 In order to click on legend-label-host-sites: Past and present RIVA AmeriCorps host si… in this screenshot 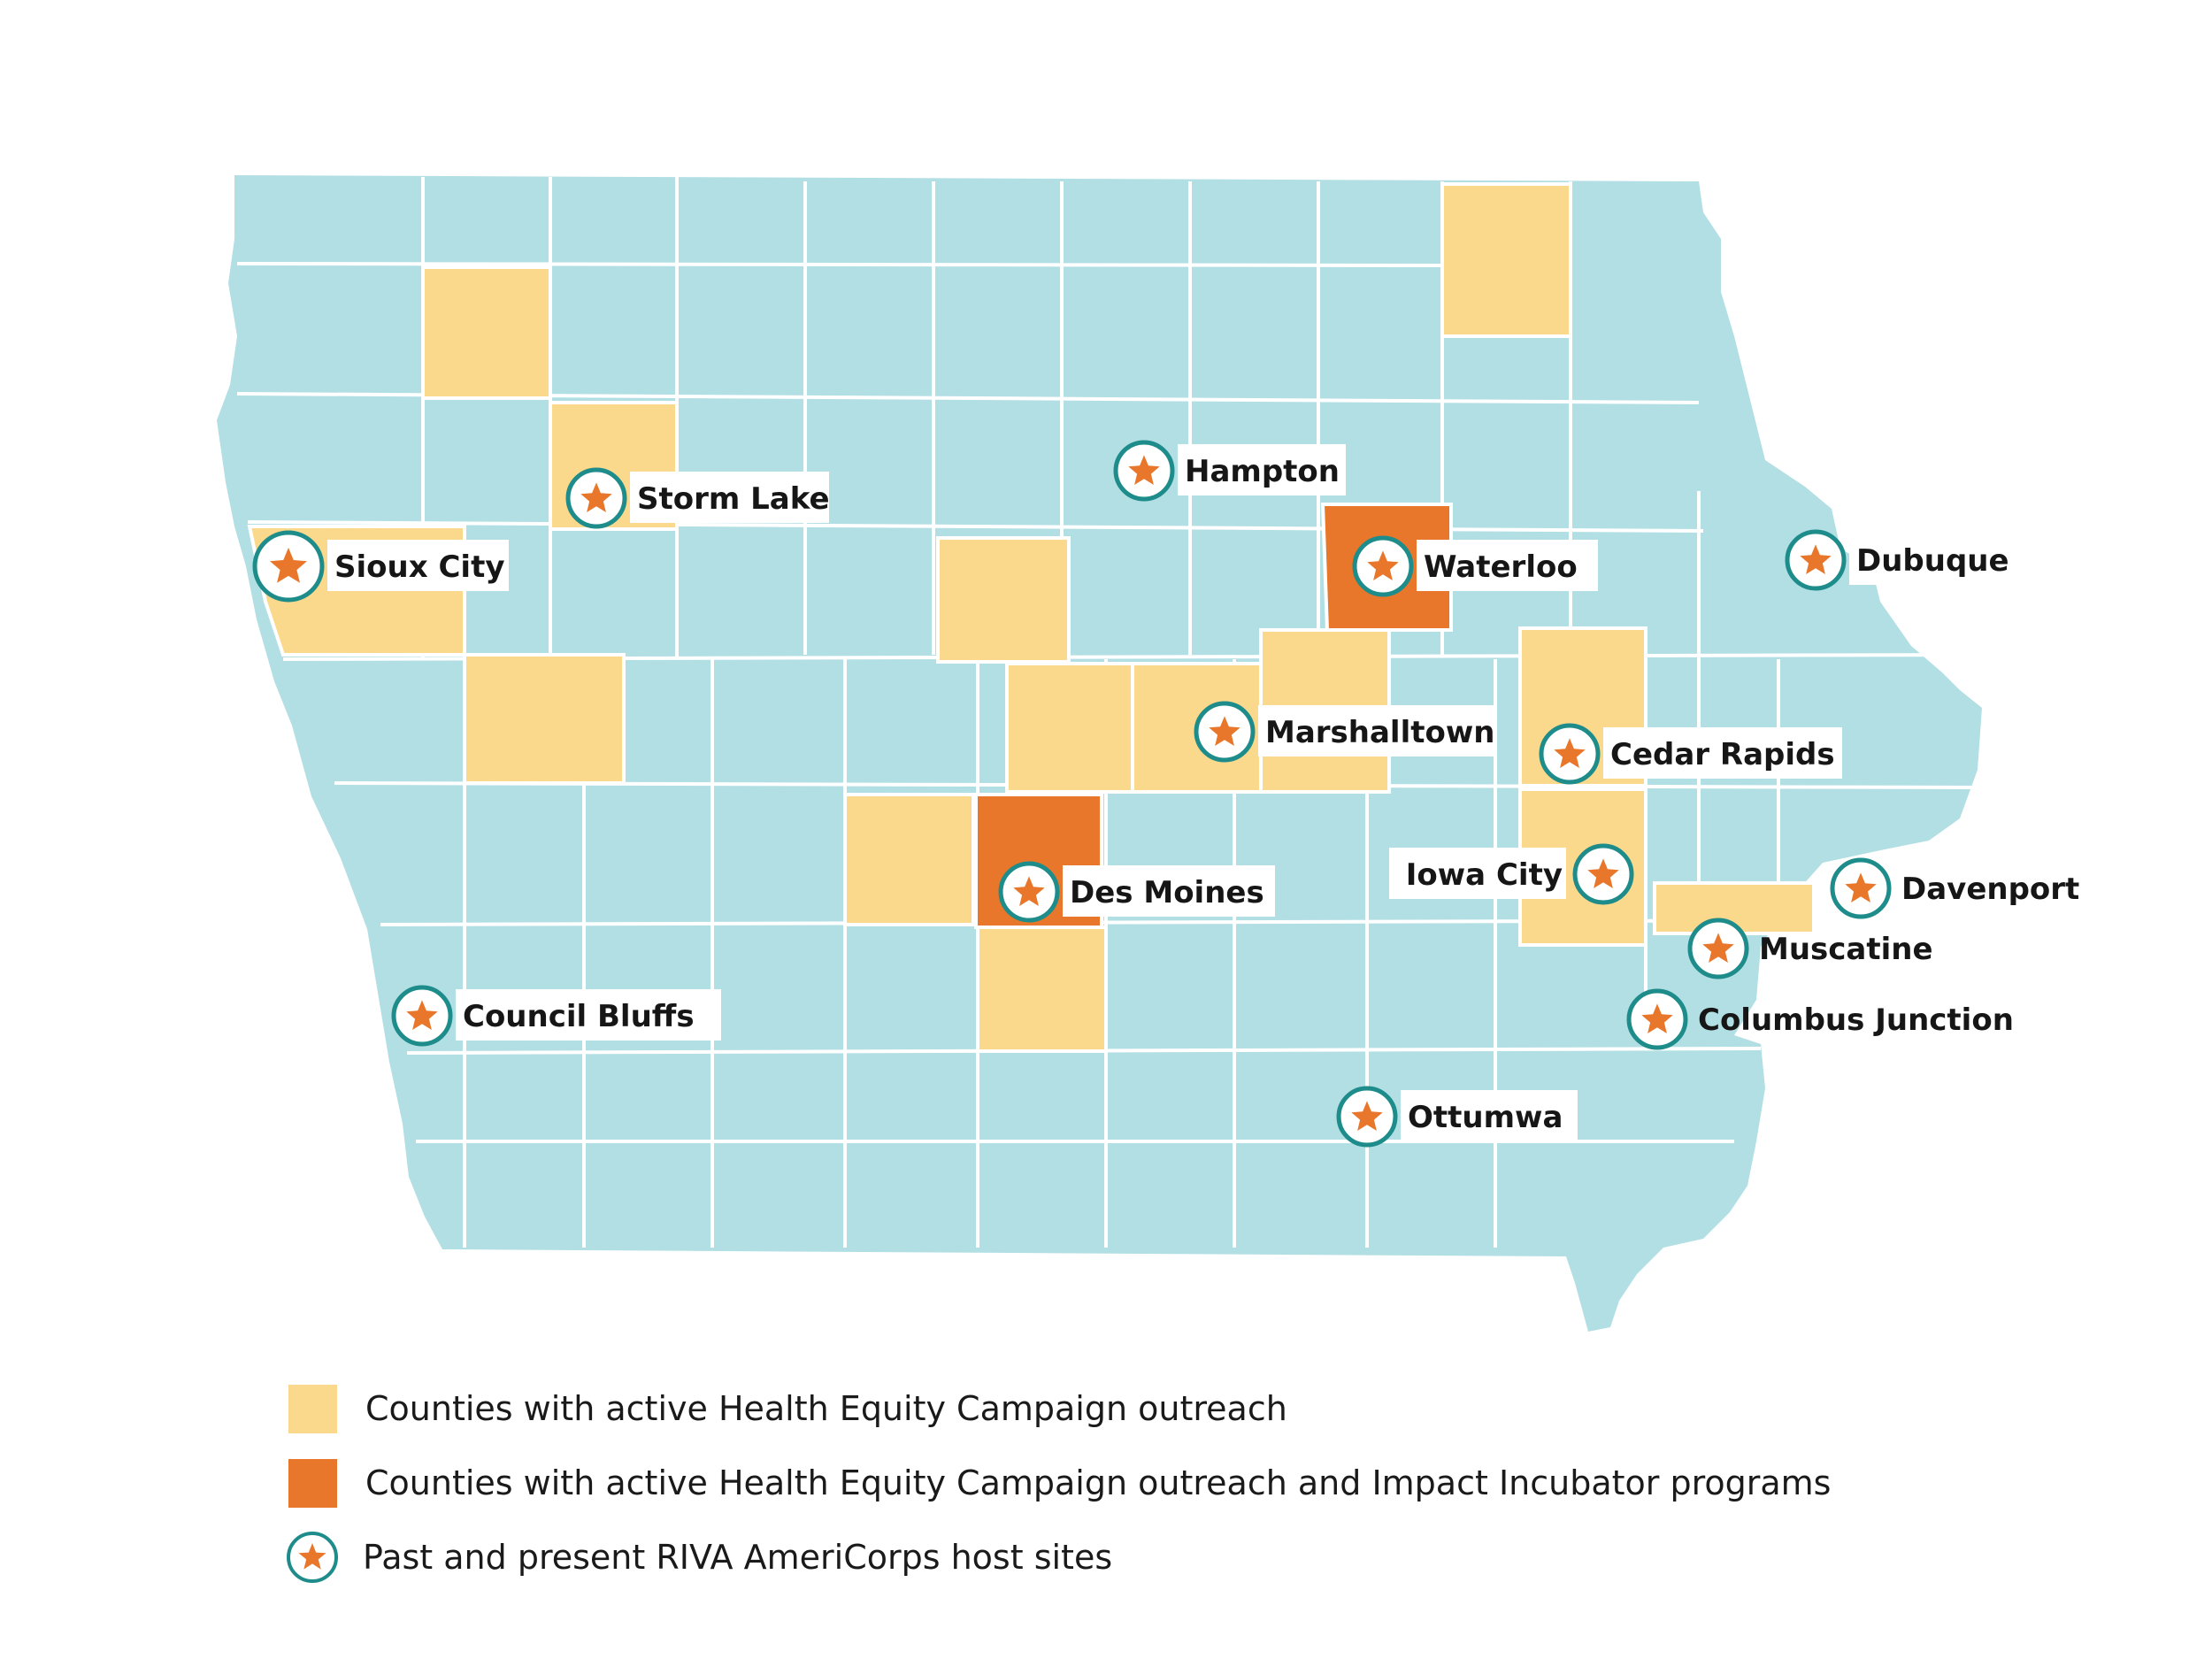, I will do `click(738, 1558)`.